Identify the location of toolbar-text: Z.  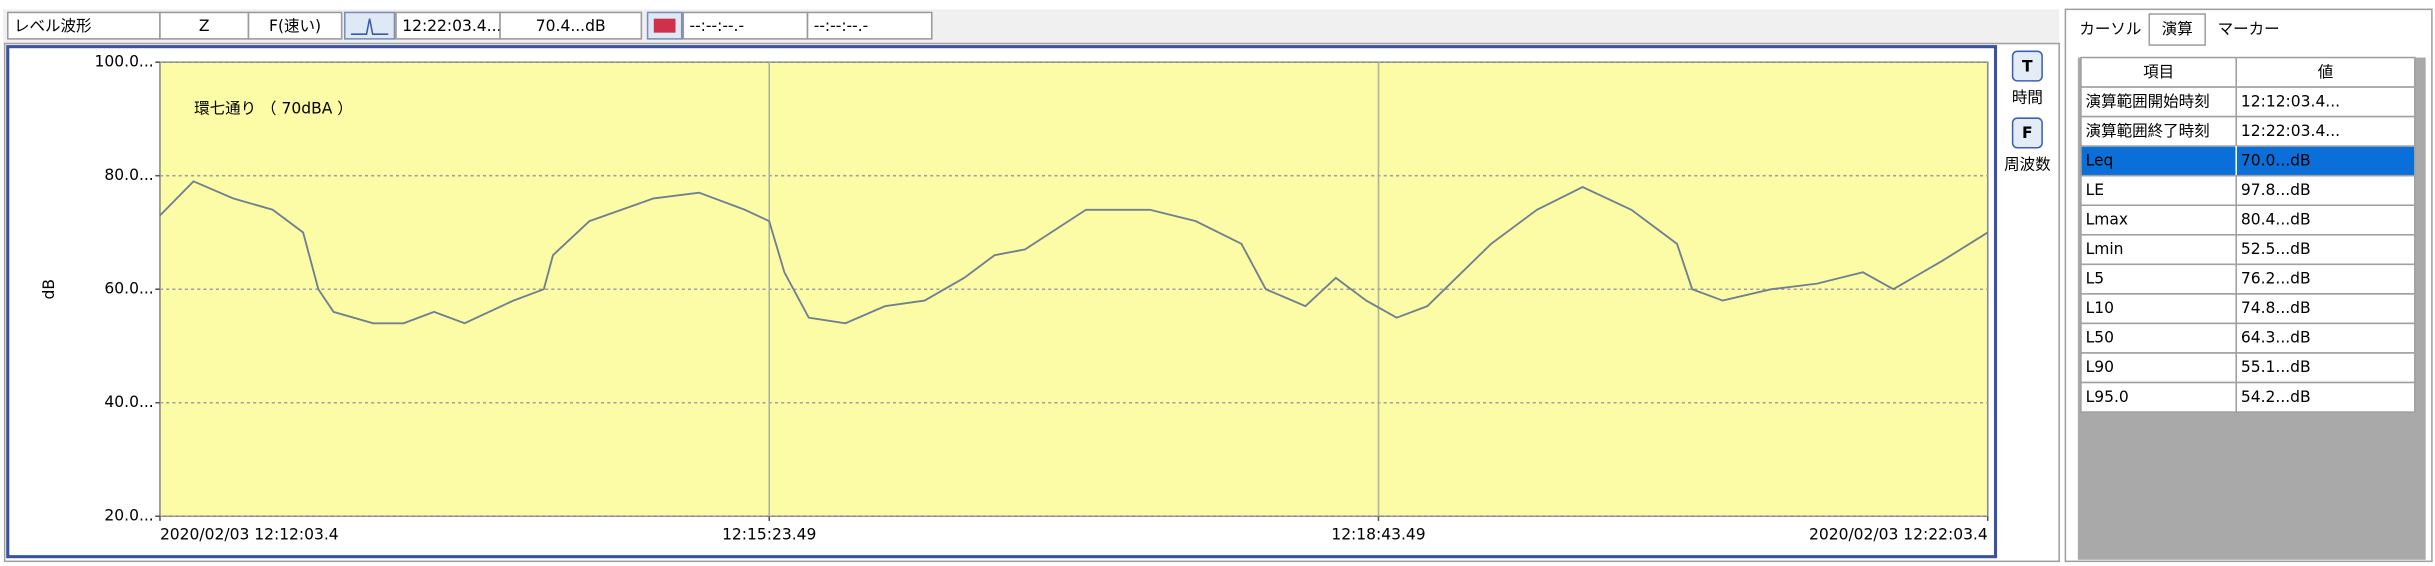
(204, 26).